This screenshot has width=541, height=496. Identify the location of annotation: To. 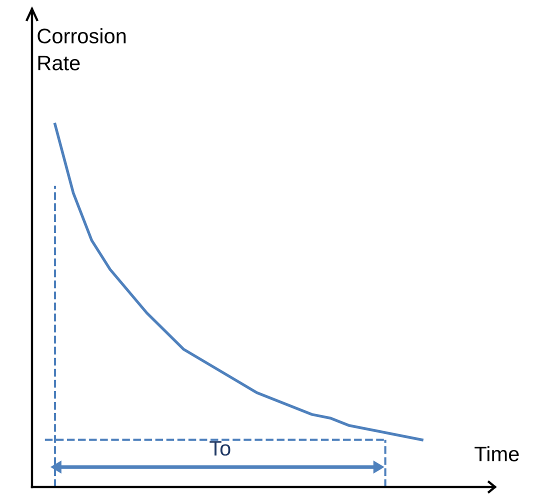
(220, 448).